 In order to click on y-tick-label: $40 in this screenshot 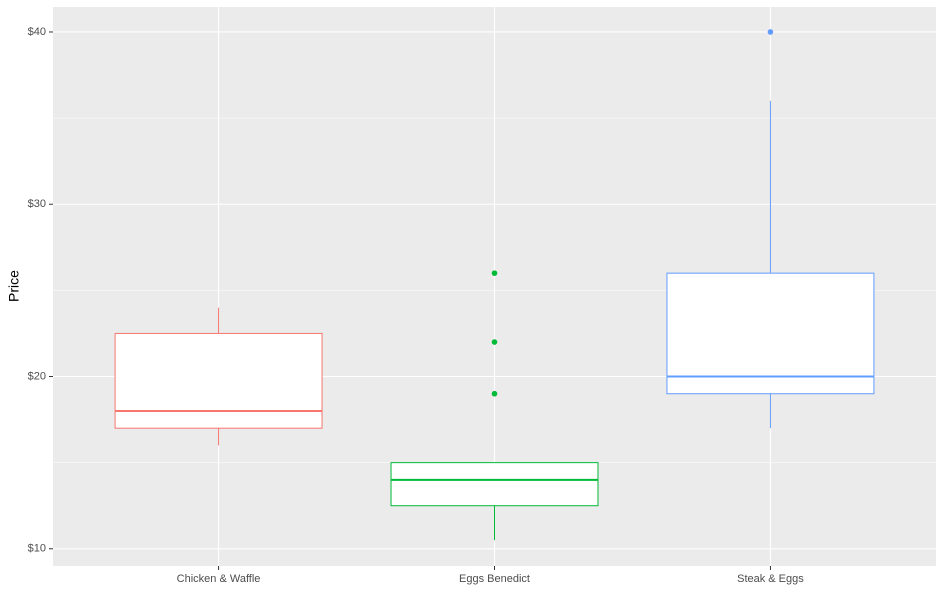, I will do `click(37, 32)`.